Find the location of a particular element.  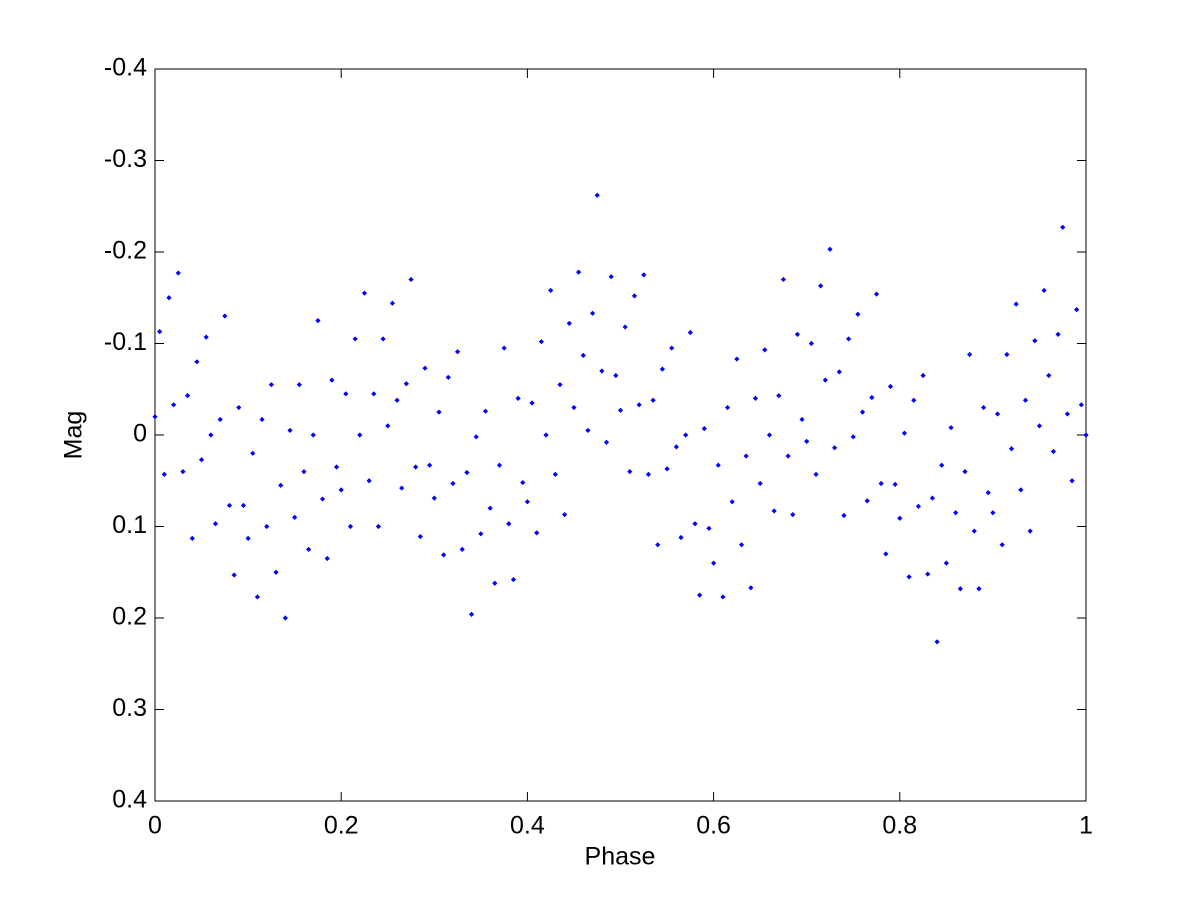

y-tick-label: 0.1 is located at coordinates (129, 525).